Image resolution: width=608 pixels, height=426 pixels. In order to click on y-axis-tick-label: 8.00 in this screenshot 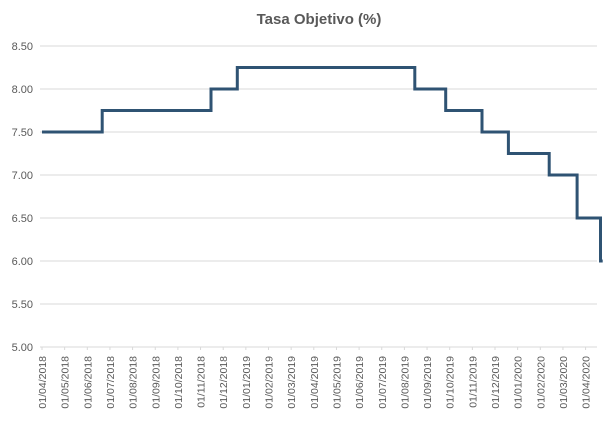, I will do `click(22, 90)`.